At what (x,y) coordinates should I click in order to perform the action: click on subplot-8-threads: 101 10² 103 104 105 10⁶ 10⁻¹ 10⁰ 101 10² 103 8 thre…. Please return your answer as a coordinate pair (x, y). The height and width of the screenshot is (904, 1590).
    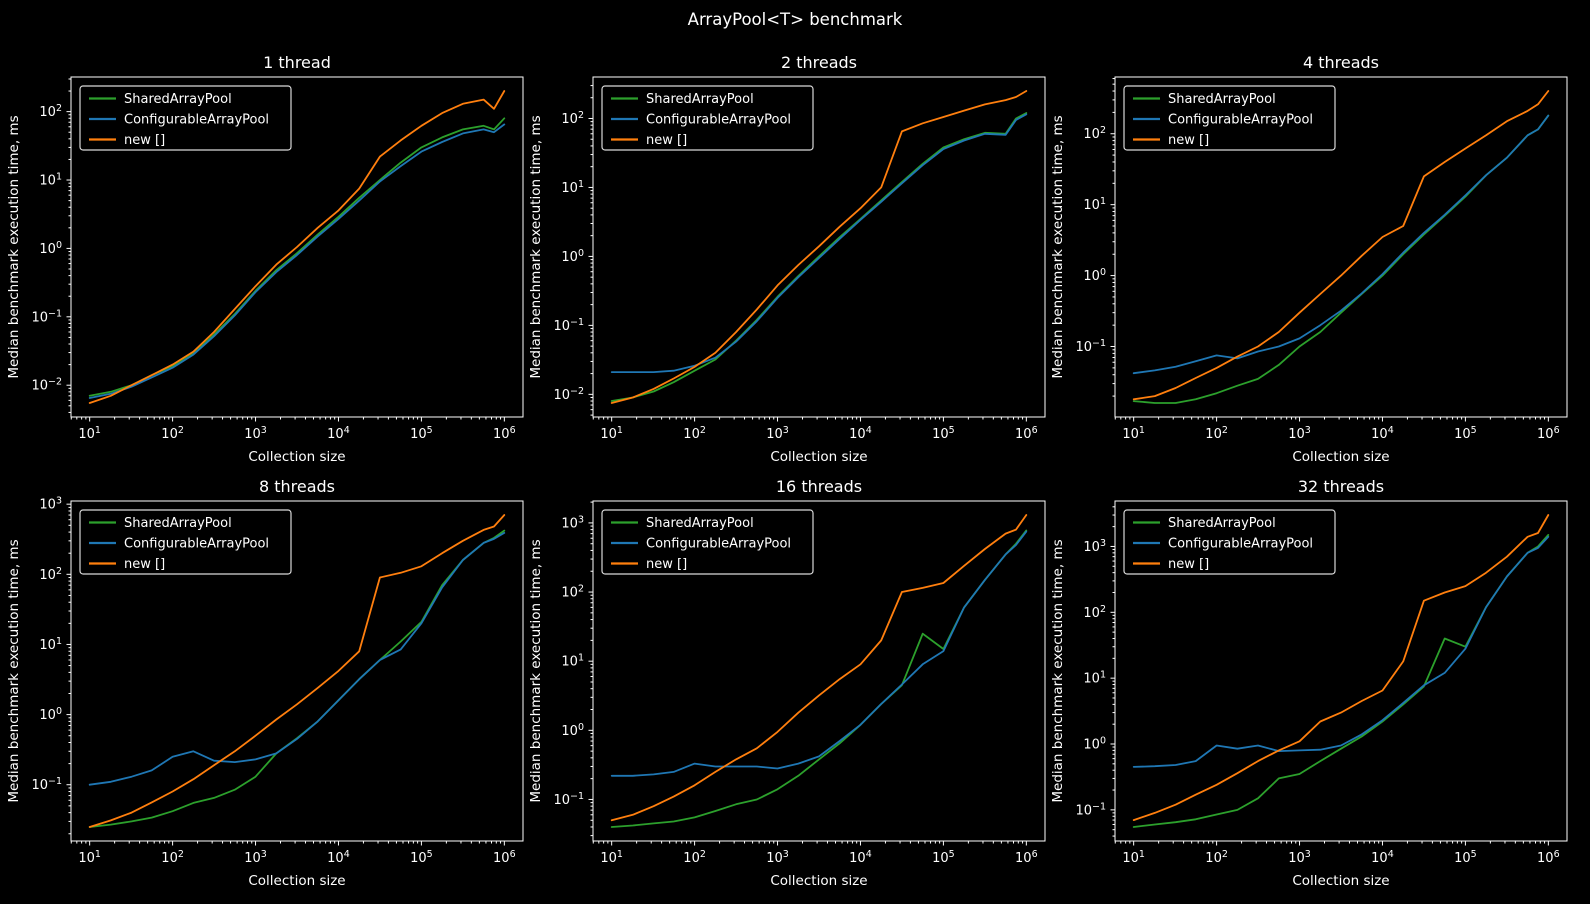
    Looking at the image, I should click on (265, 683).